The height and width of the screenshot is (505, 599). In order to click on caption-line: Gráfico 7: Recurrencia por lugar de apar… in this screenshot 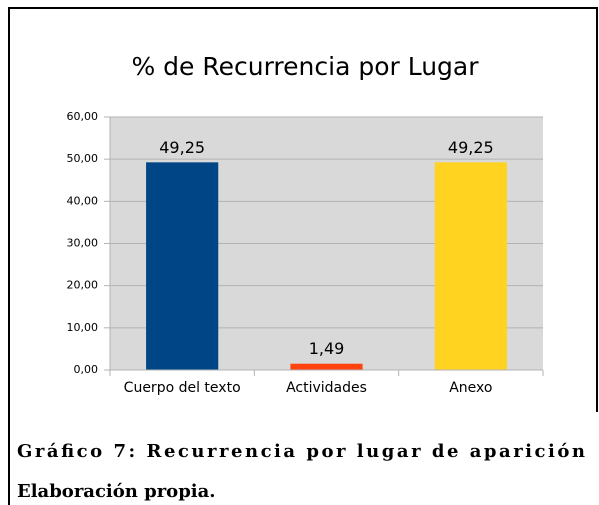, I will do `click(301, 451)`.